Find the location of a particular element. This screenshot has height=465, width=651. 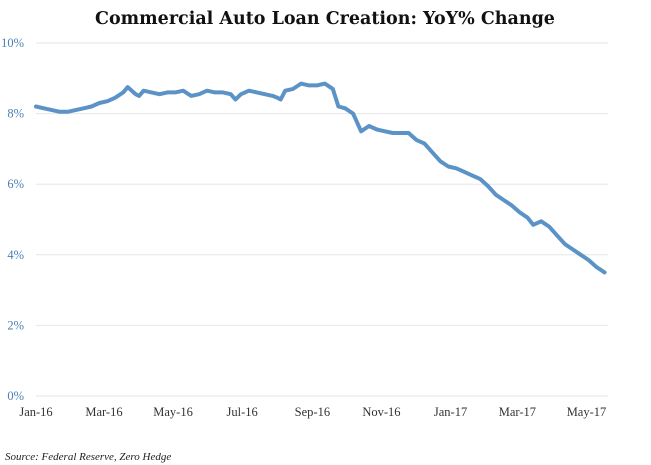

x-tick-label: Sep-16 is located at coordinates (312, 412).